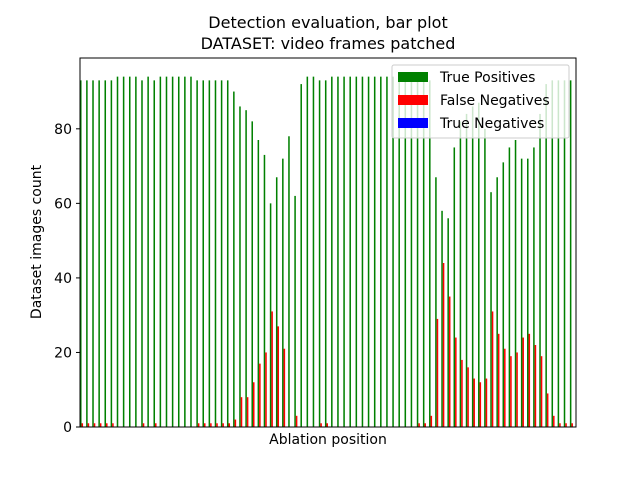 Image resolution: width=640 pixels, height=480 pixels. I want to click on legend-box, so click(480, 101).